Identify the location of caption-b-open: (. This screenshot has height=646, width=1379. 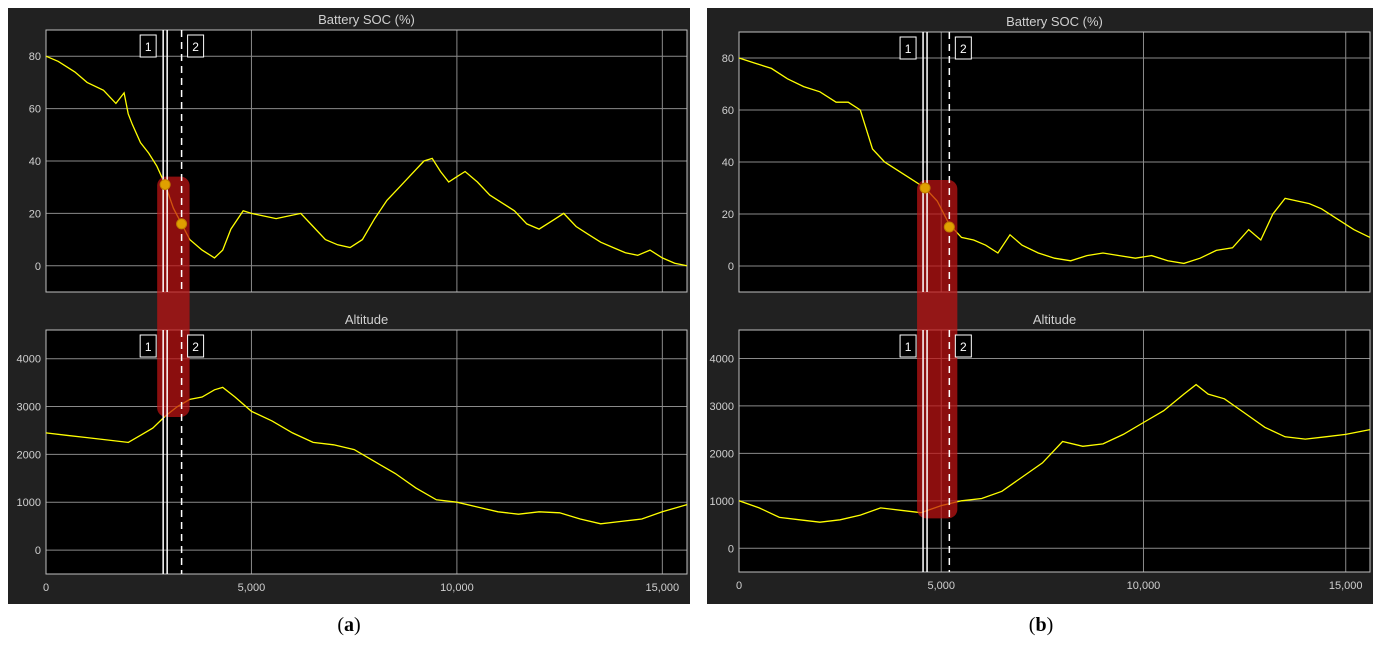
(1032, 625).